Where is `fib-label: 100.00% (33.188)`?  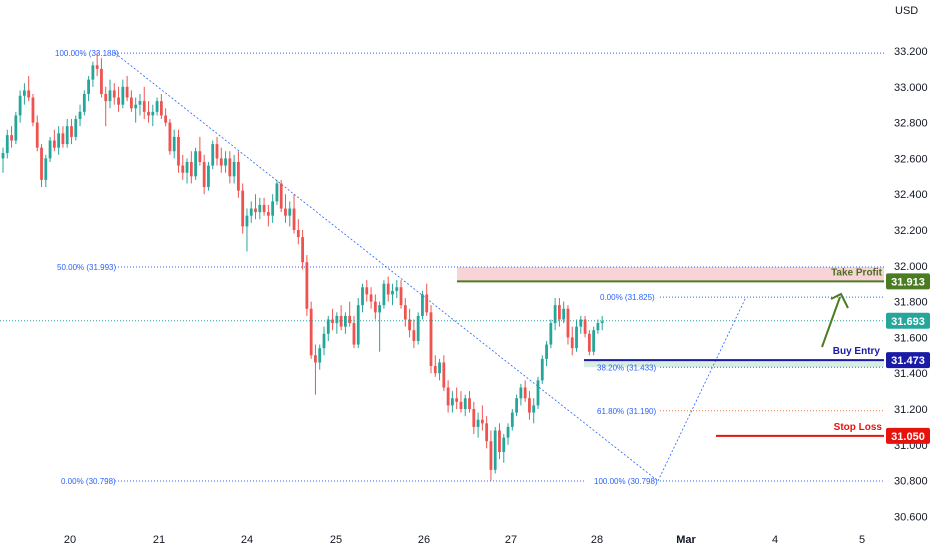 fib-label: 100.00% (33.188) is located at coordinates (87, 53).